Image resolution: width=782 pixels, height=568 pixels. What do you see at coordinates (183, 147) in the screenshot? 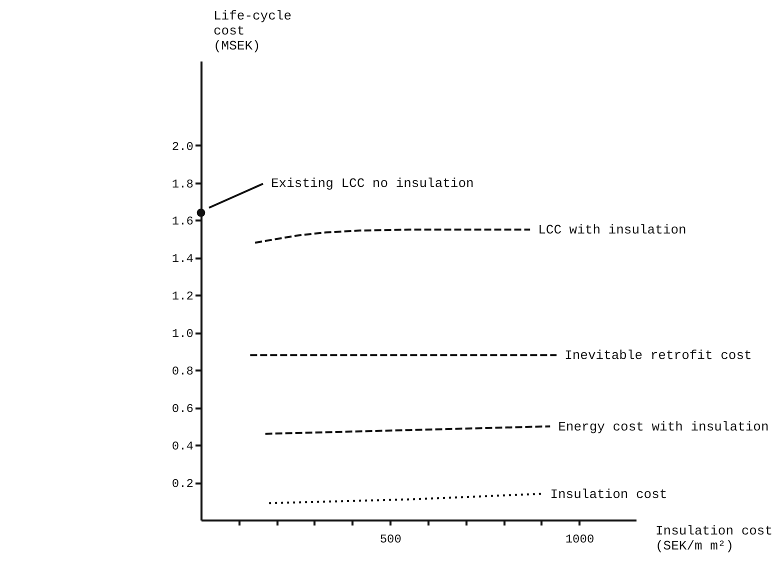
I see `y-tick-label: 2.0` at bounding box center [183, 147].